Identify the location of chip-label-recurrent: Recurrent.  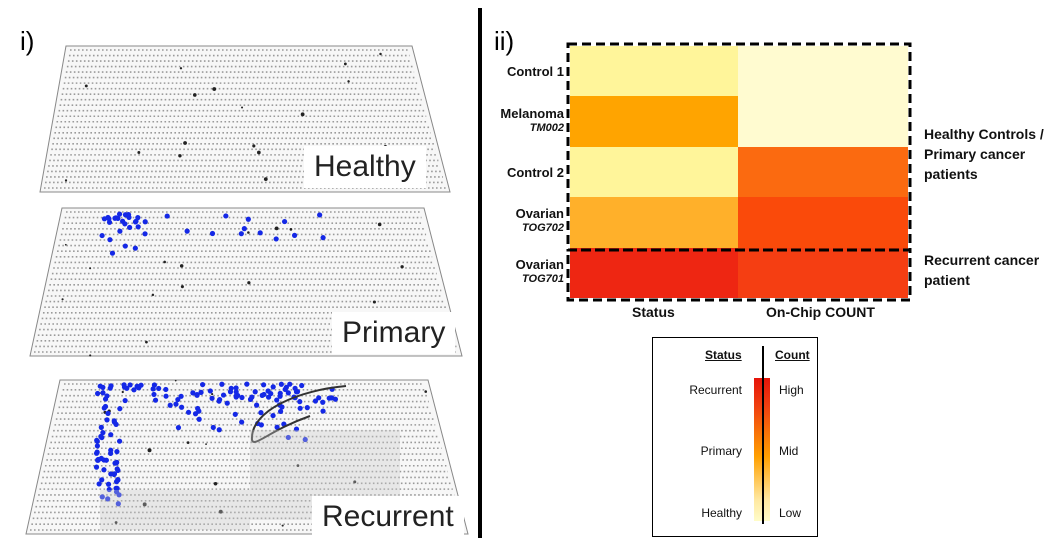
(388, 517).